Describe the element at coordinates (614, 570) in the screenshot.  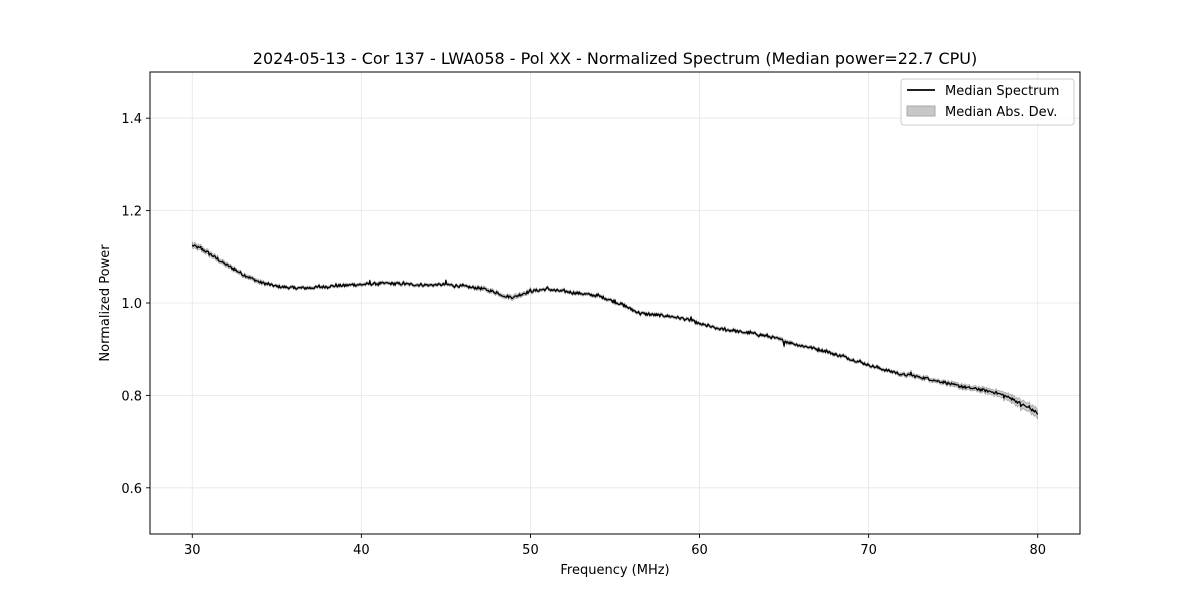
I see `x-axis-label: Frequency (MHz)` at that location.